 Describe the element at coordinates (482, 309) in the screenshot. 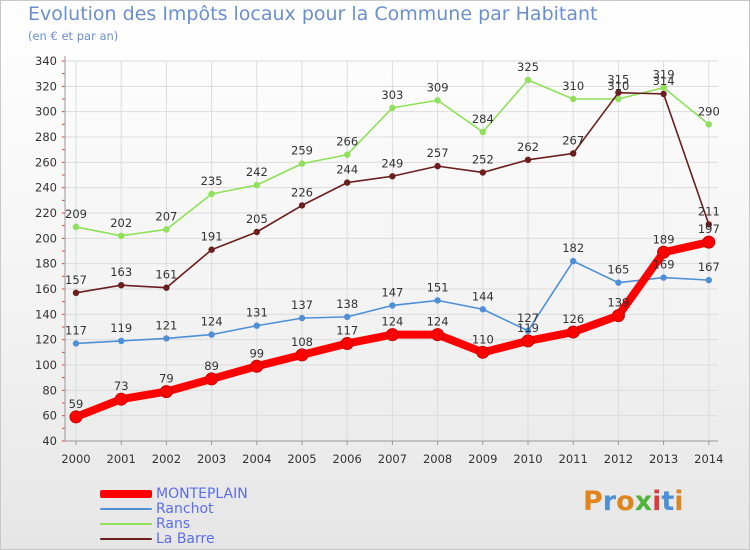

I see `data-point-ranchot-2009` at that location.